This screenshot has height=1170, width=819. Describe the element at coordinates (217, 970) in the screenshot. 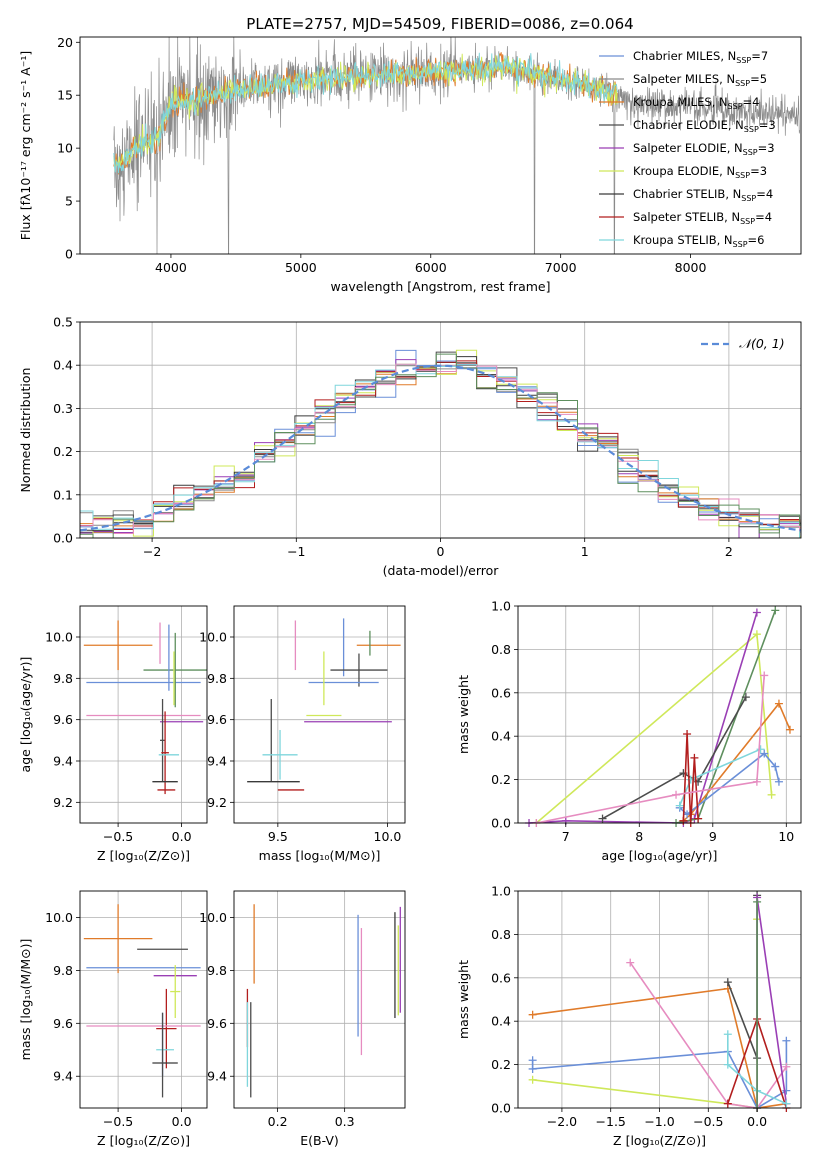

I see `y-tick-label: 9.8` at that location.